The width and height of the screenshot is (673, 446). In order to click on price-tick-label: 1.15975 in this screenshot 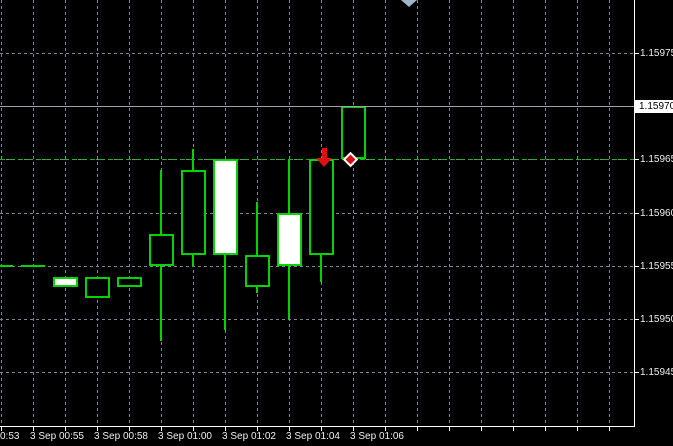, I will do `click(656, 53)`.